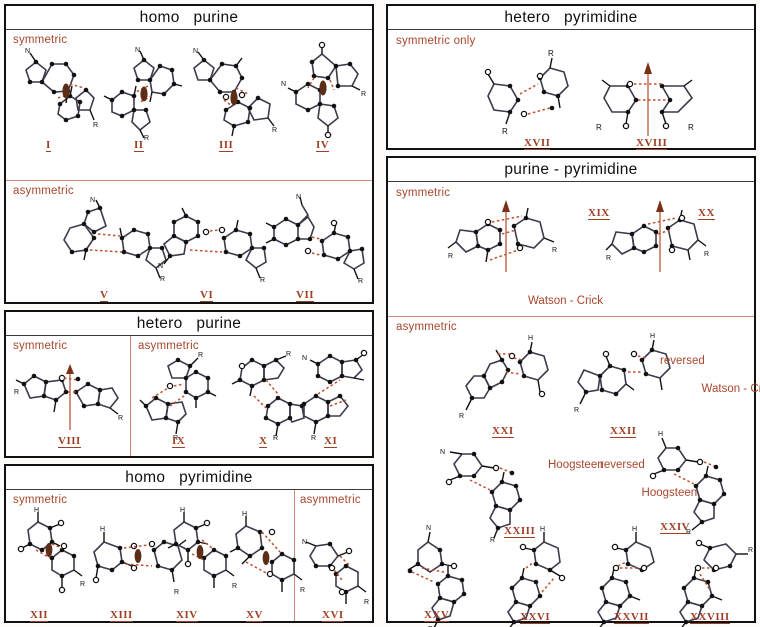  I want to click on numeral-IX: IX, so click(179, 441).